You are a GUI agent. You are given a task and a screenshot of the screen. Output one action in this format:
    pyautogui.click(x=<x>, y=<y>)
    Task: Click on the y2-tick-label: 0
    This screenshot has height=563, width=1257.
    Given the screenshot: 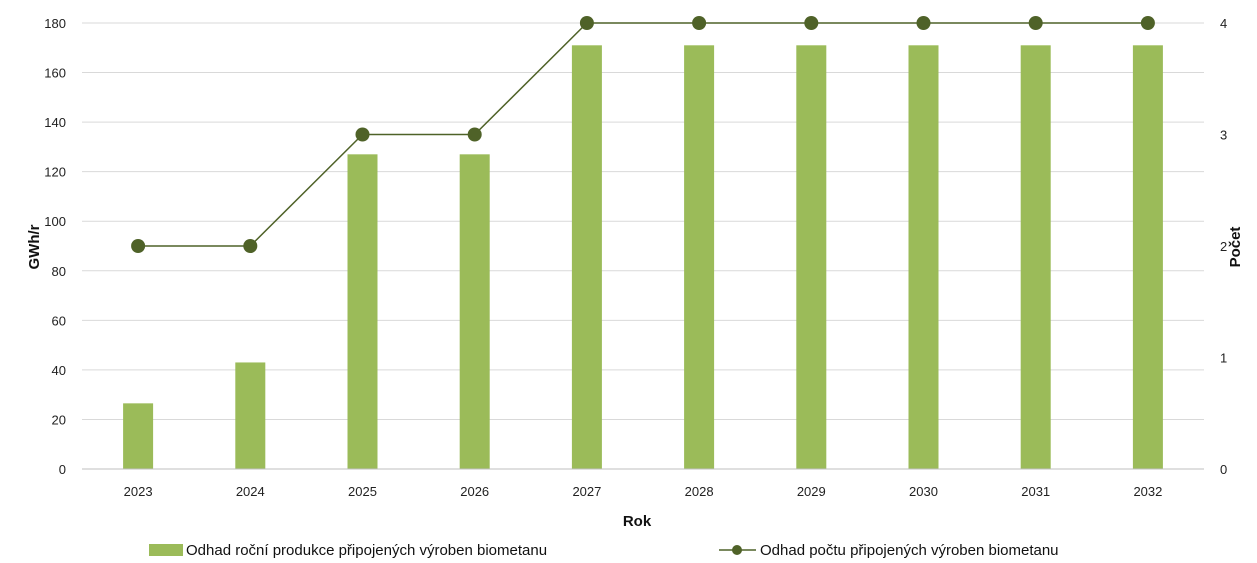 What is the action you would take?
    pyautogui.click(x=1223, y=469)
    